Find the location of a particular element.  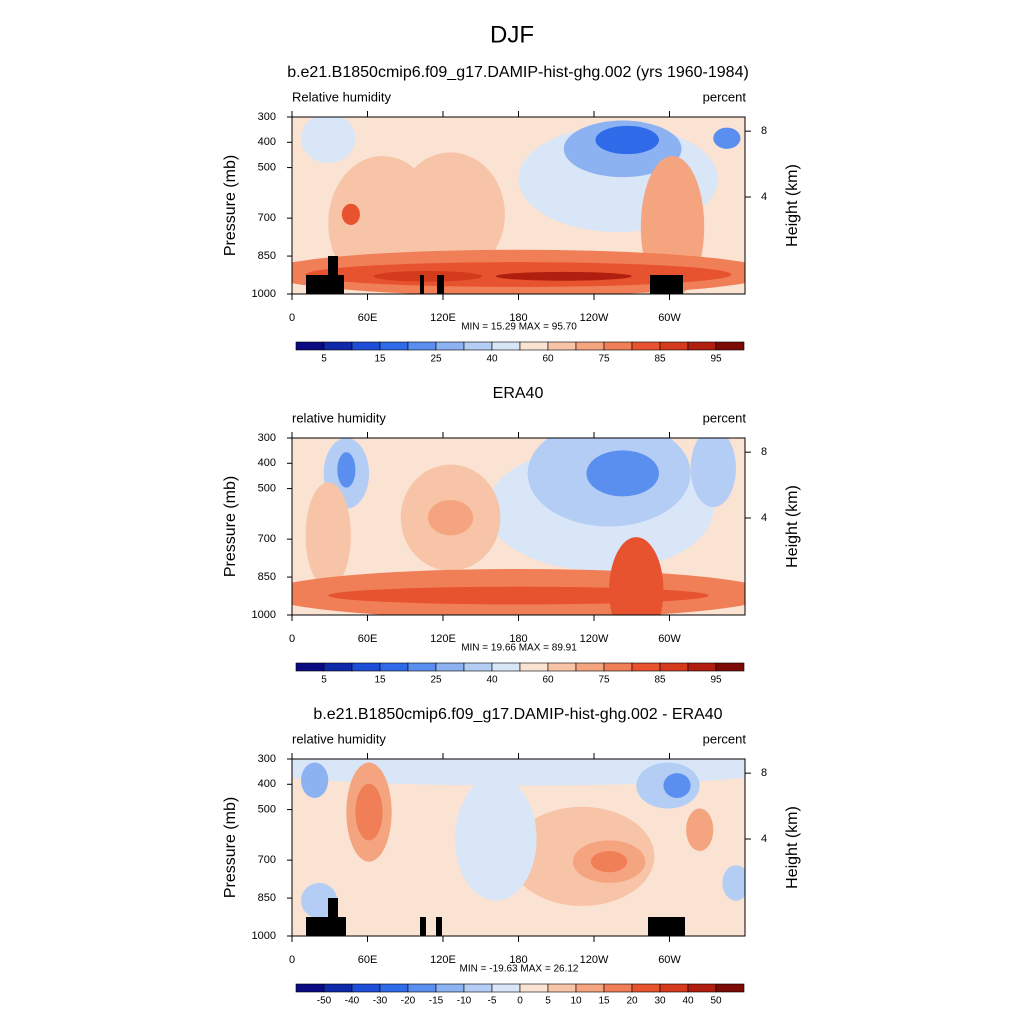

x-tick-label: 120W is located at coordinates (594, 318).